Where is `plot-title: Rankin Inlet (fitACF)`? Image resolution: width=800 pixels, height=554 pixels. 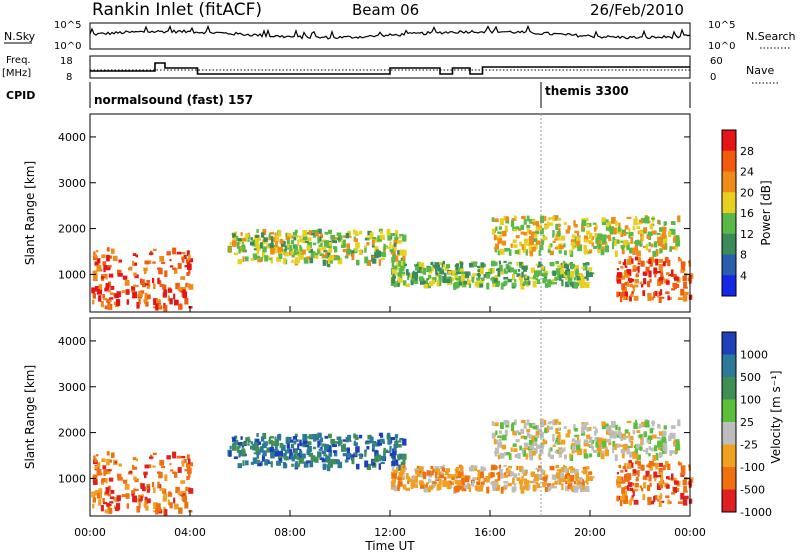 plot-title: Rankin Inlet (fitACF) is located at coordinates (177, 10).